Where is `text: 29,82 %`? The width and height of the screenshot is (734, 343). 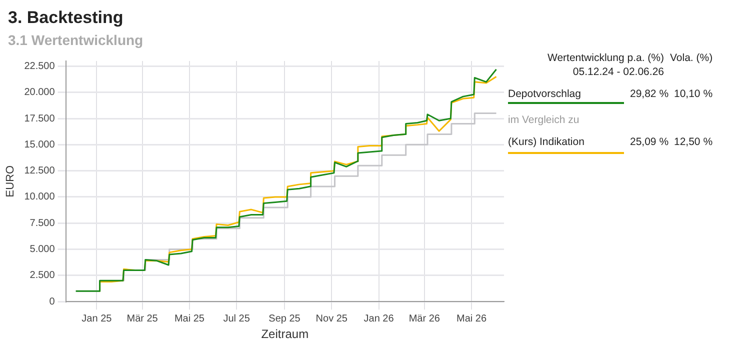
text: 29,82 % is located at coordinates (649, 94).